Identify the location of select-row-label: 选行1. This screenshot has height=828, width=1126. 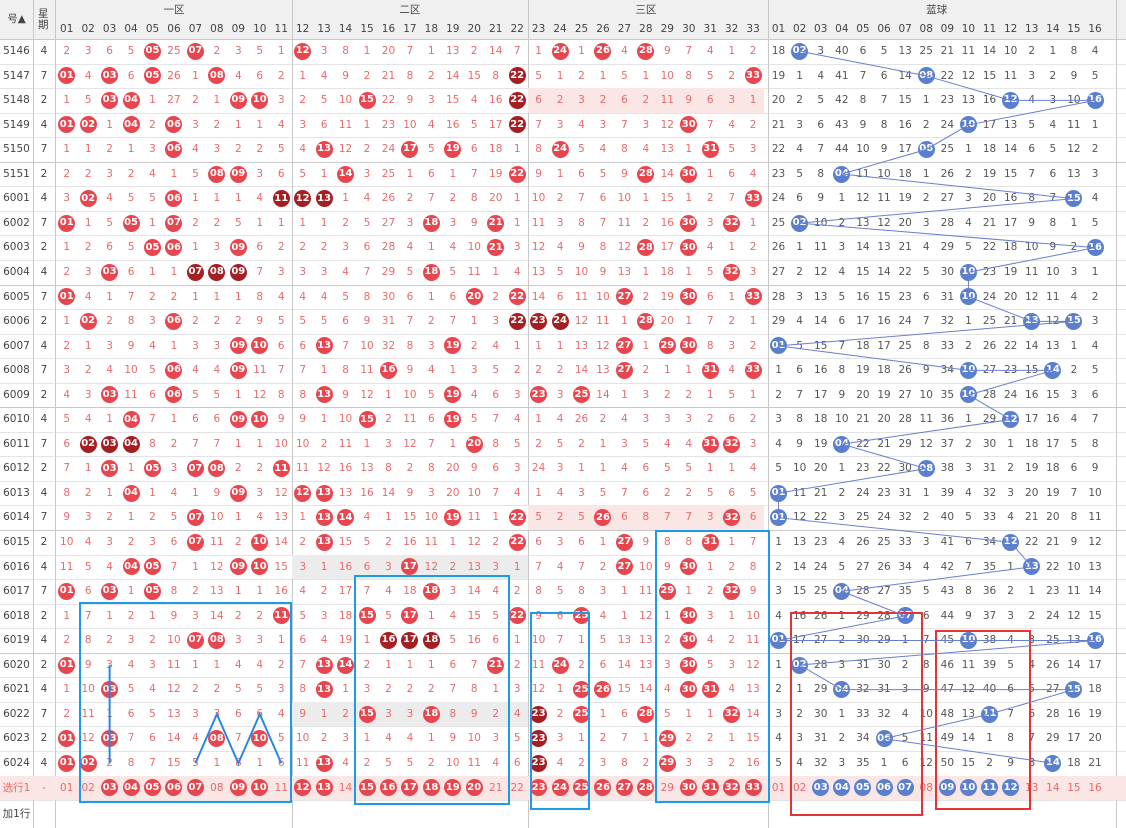
(16, 787).